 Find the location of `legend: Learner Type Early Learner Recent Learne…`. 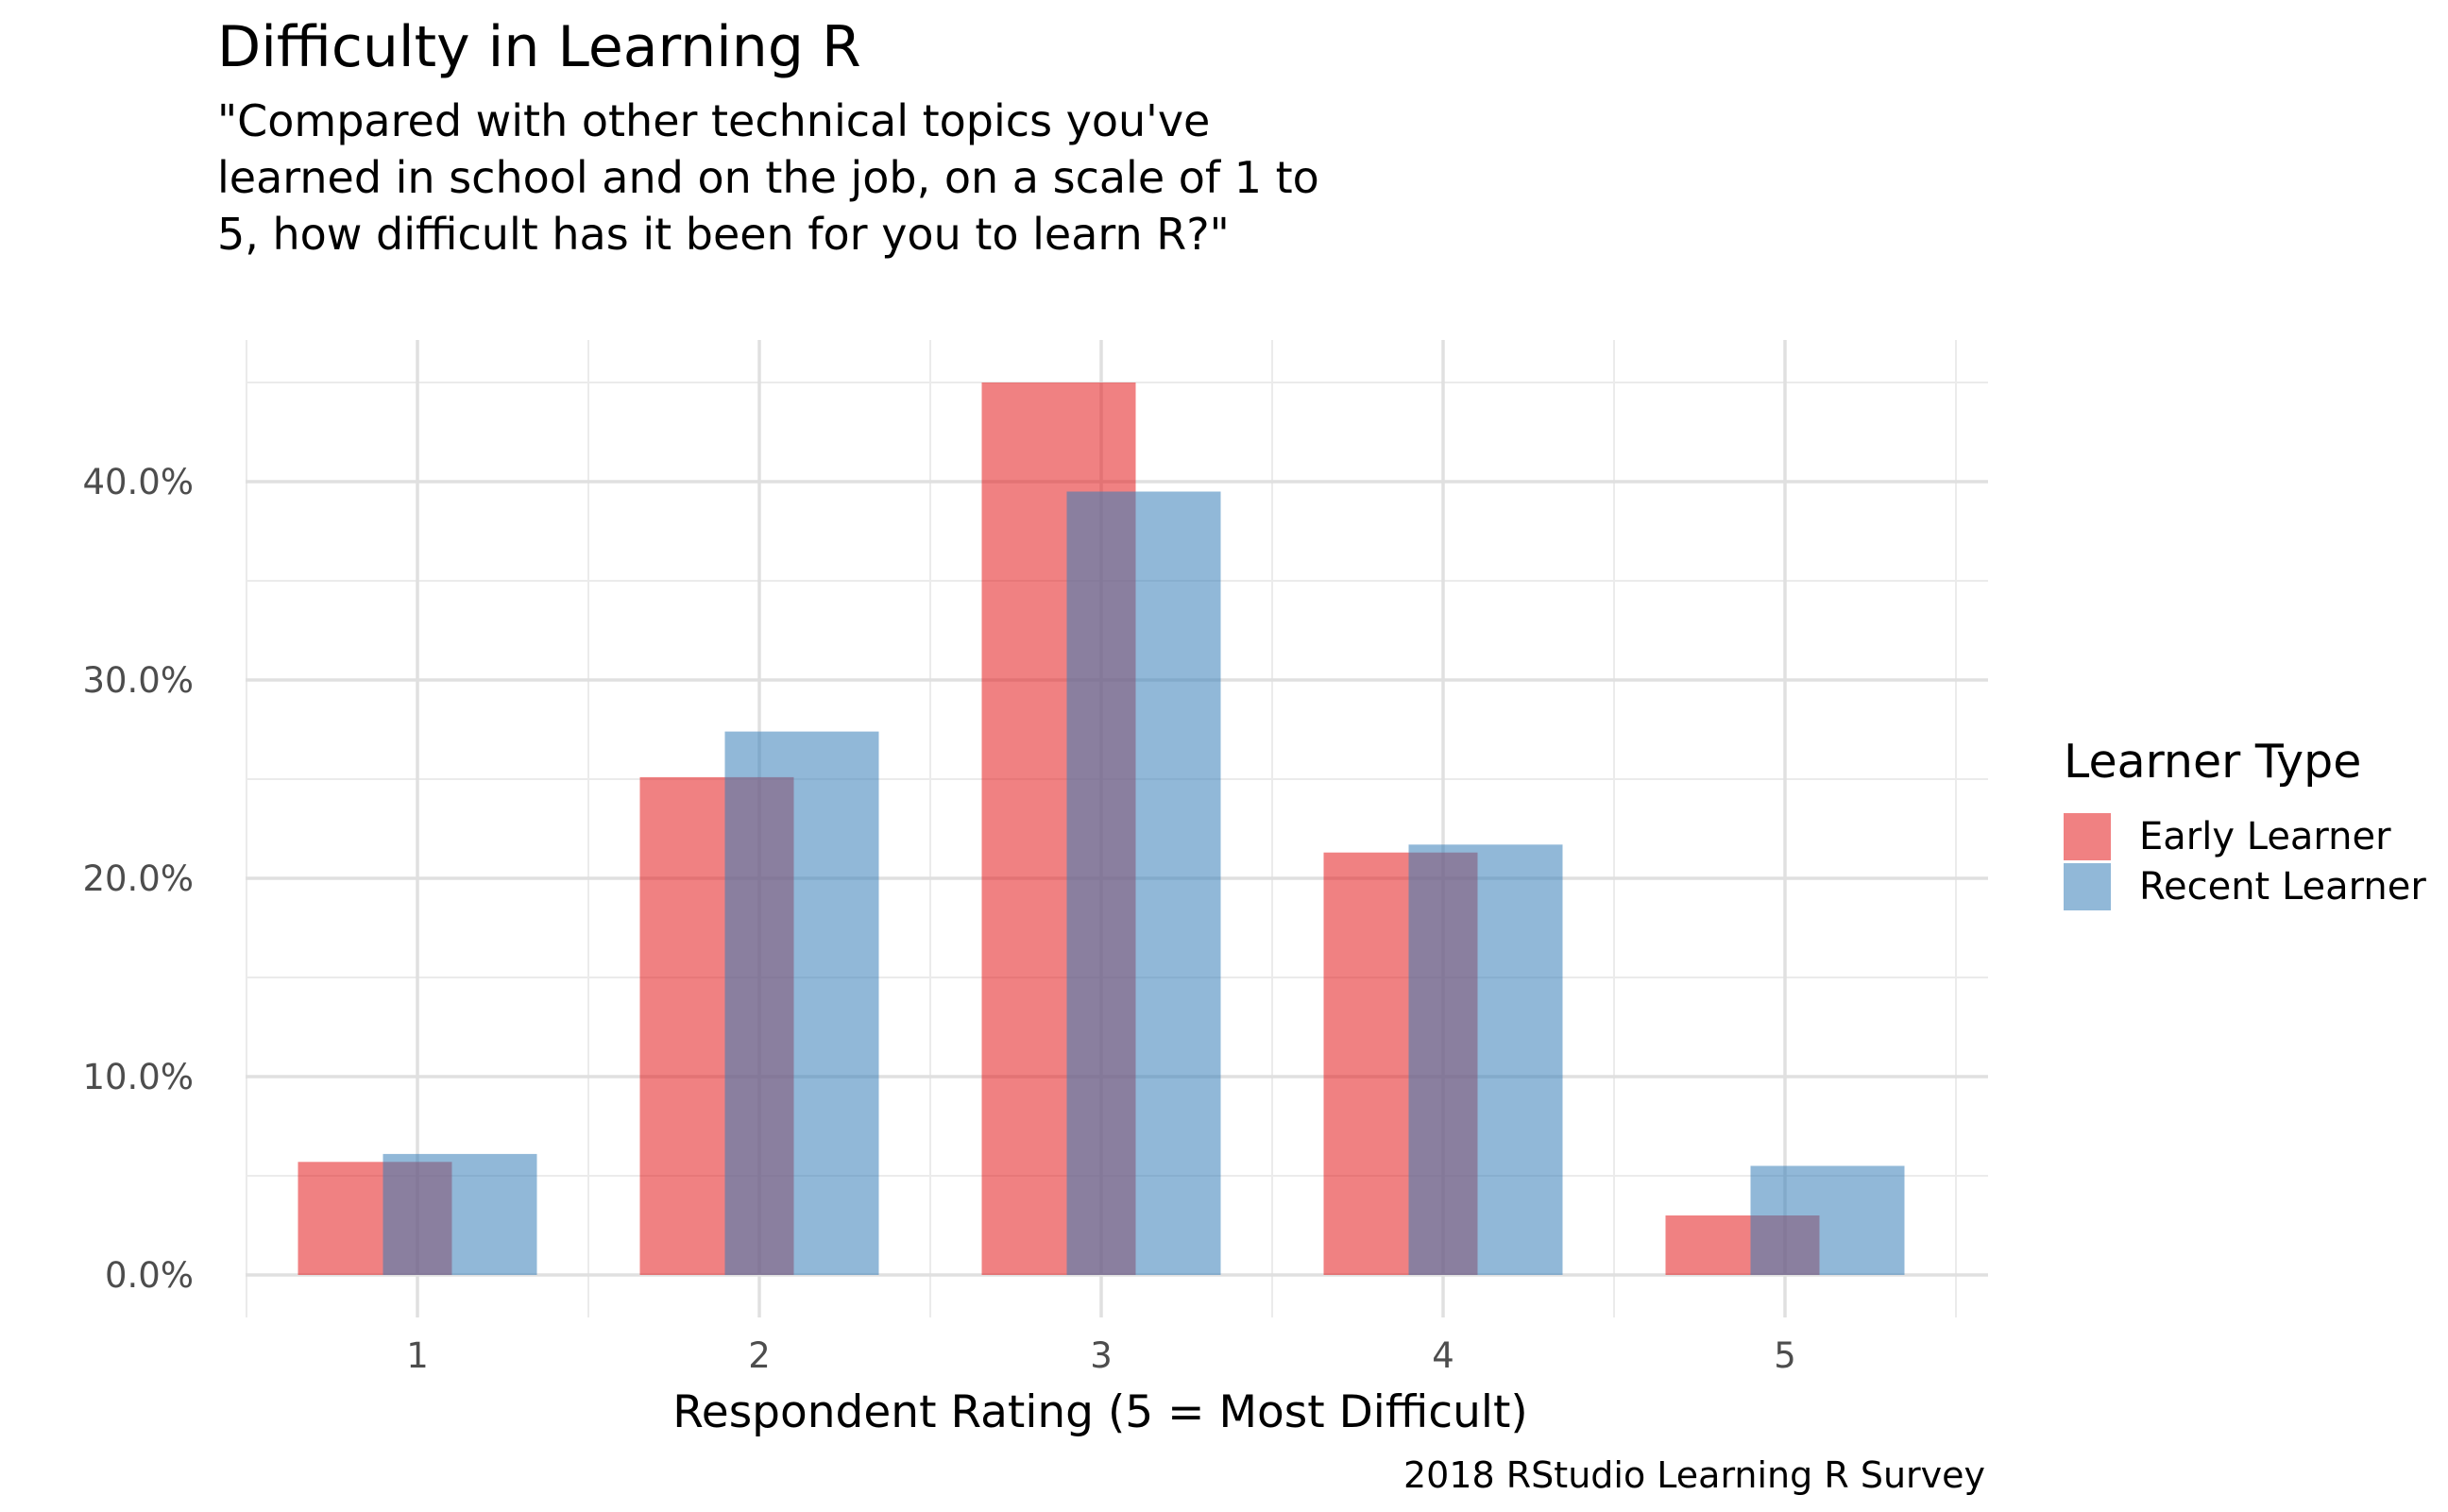

legend: Learner Type Early Learner Recent Learne… is located at coordinates (2245, 823).